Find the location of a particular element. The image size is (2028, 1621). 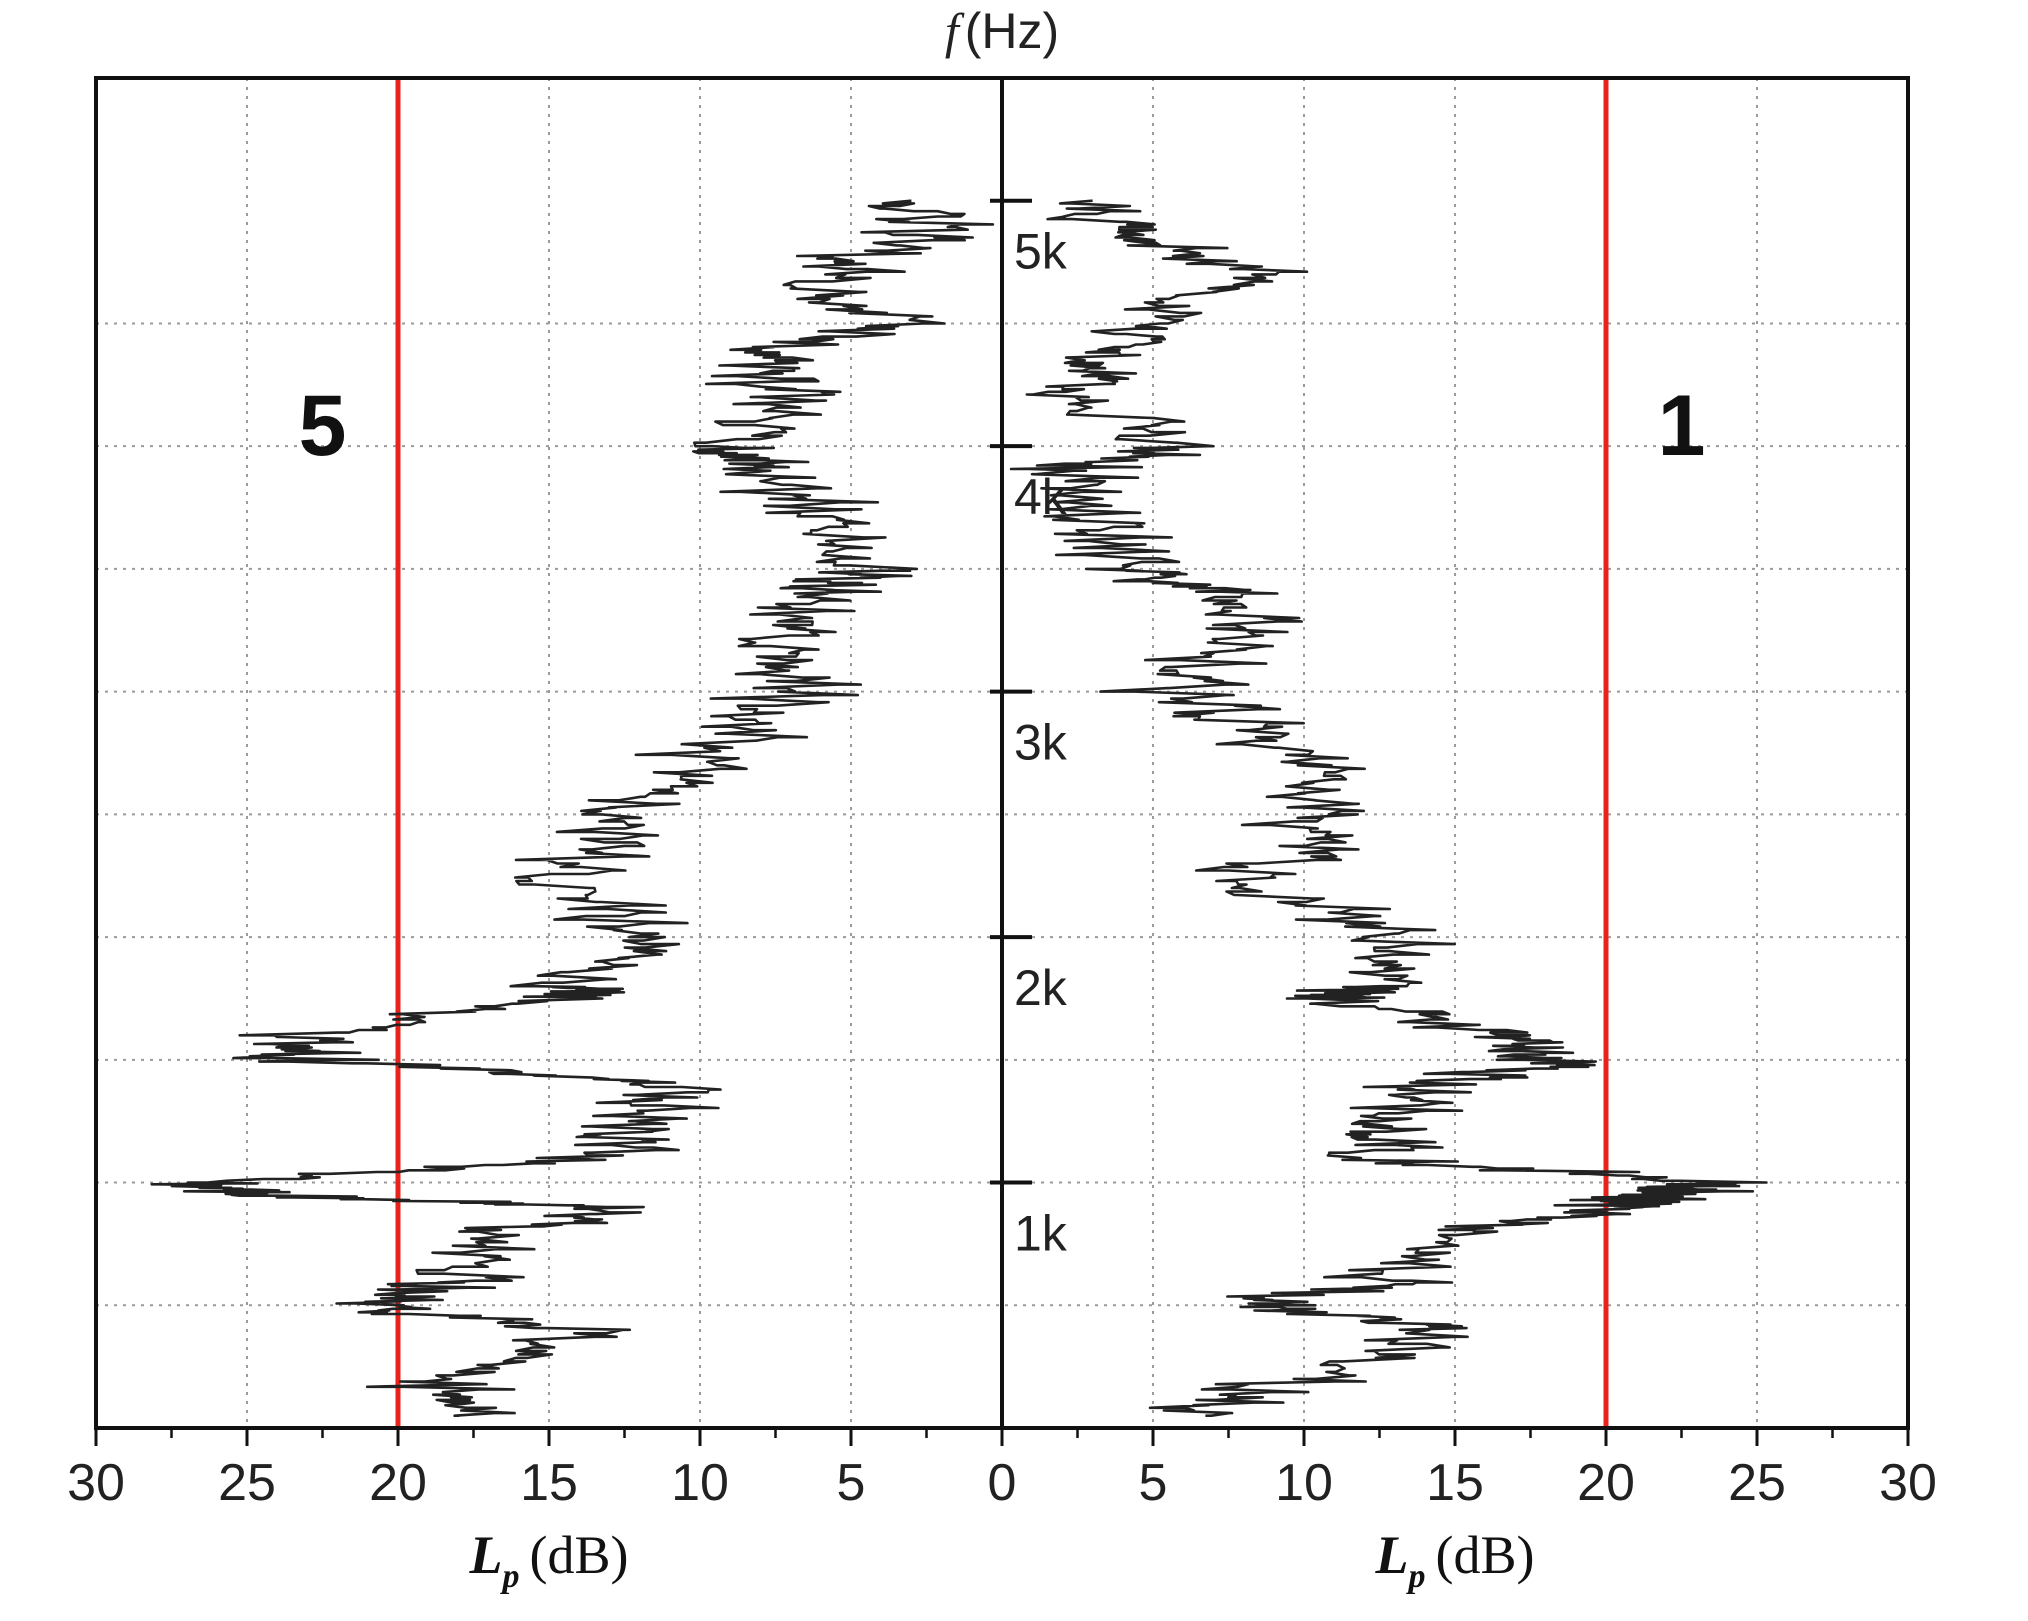

y-tick-label: 4k is located at coordinates (1041, 497).